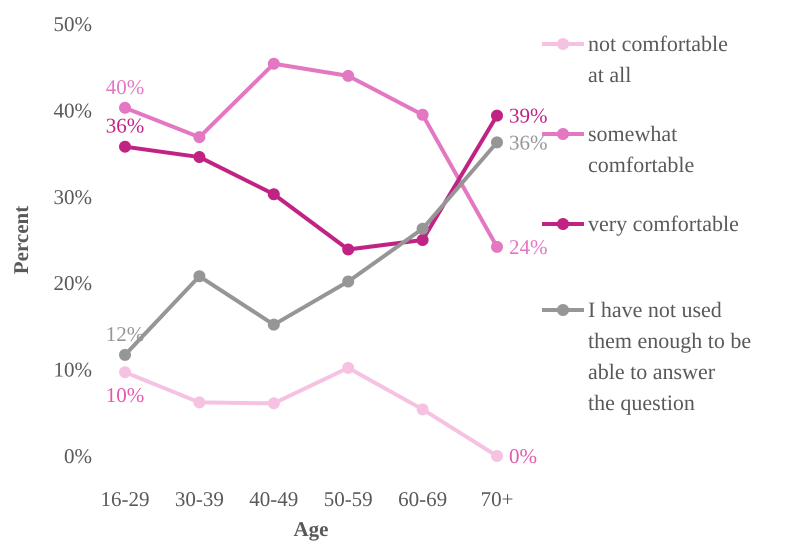  I want to click on y-tick-label: 30%, so click(73, 196).